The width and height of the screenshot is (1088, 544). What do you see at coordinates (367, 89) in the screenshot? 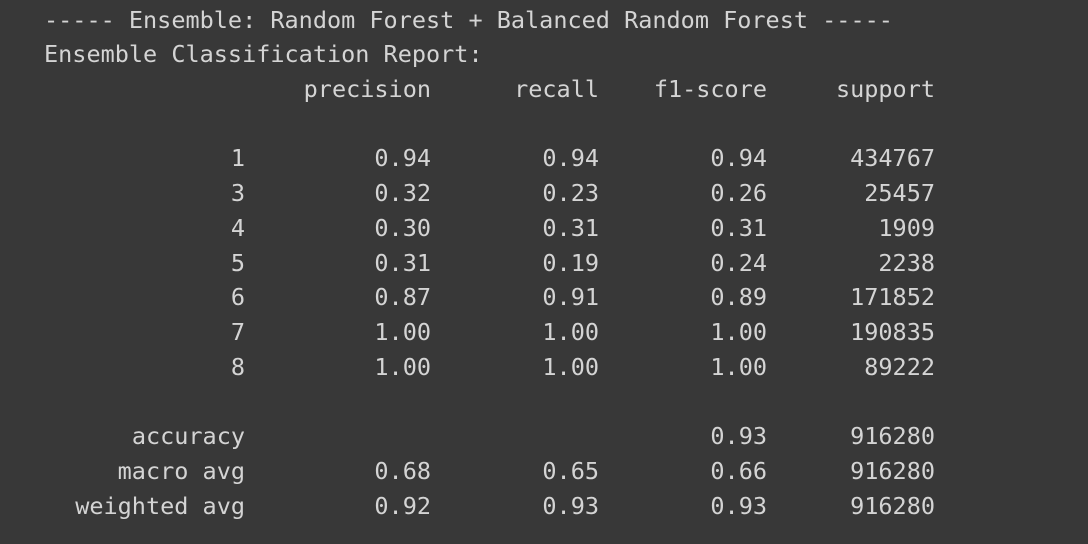
I see `column-header-precision: precision` at bounding box center [367, 89].